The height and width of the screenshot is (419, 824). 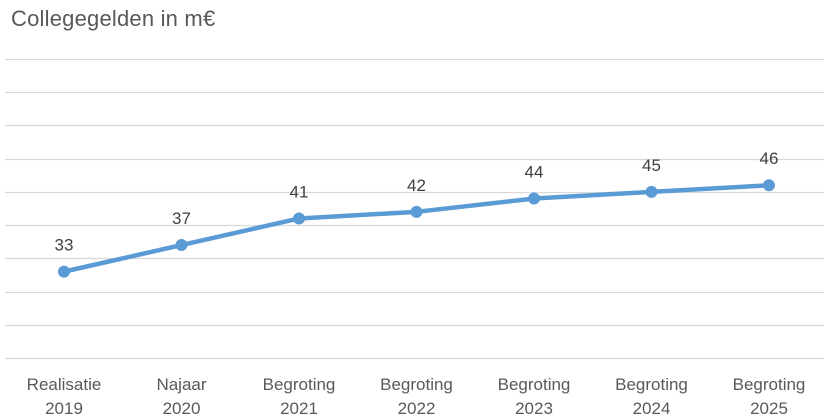 What do you see at coordinates (299, 408) in the screenshot?
I see `x-tick-label-line: 2021` at bounding box center [299, 408].